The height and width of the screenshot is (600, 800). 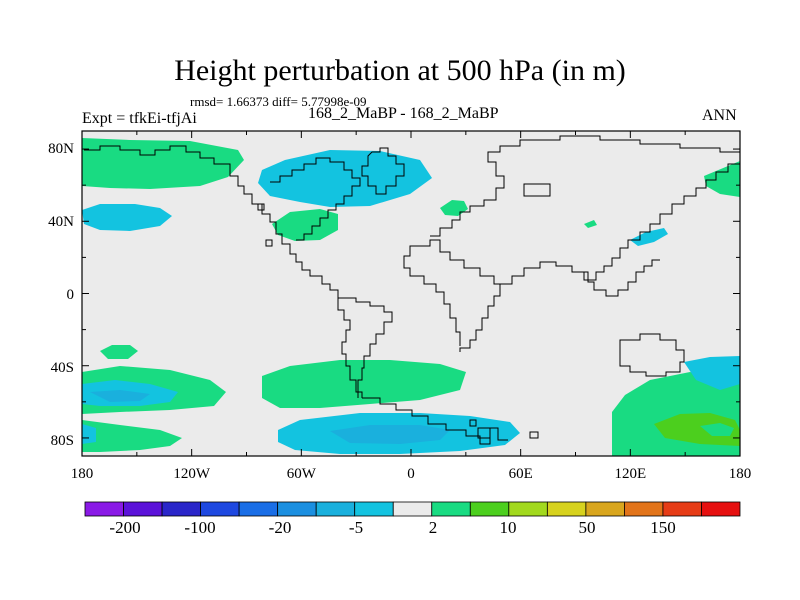 What do you see at coordinates (71, 295) in the screenshot?
I see `lat-tick-label: 0` at bounding box center [71, 295].